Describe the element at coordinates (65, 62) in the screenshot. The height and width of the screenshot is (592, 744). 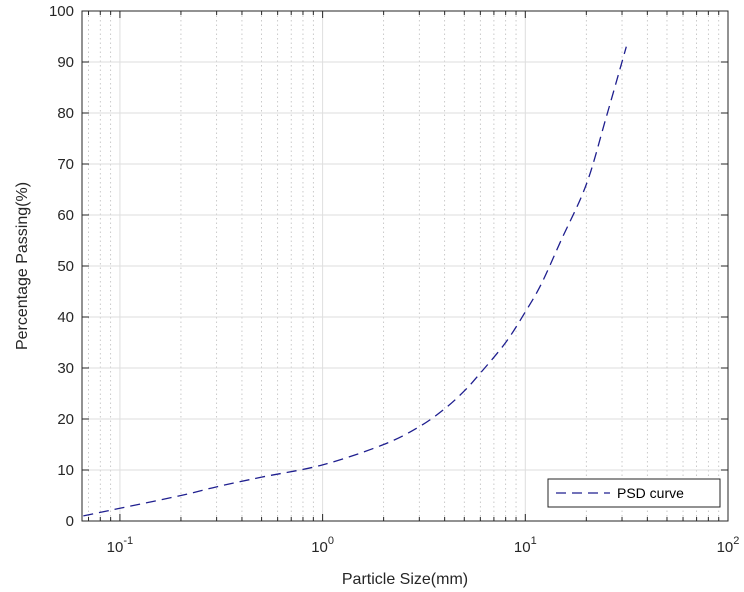
I see `y-tick-label: 90` at that location.